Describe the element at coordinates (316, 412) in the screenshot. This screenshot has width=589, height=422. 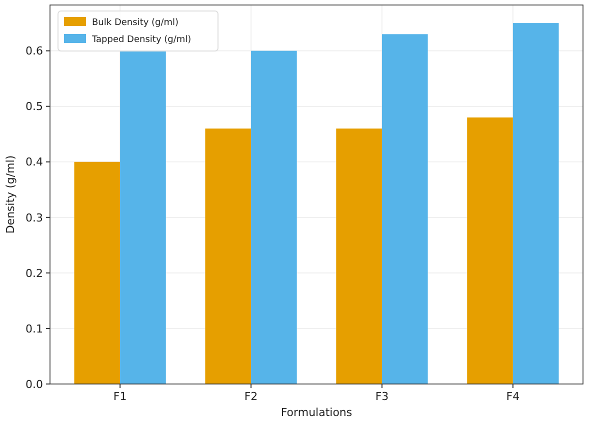
I see `x-axis-title: Formulations` at that location.